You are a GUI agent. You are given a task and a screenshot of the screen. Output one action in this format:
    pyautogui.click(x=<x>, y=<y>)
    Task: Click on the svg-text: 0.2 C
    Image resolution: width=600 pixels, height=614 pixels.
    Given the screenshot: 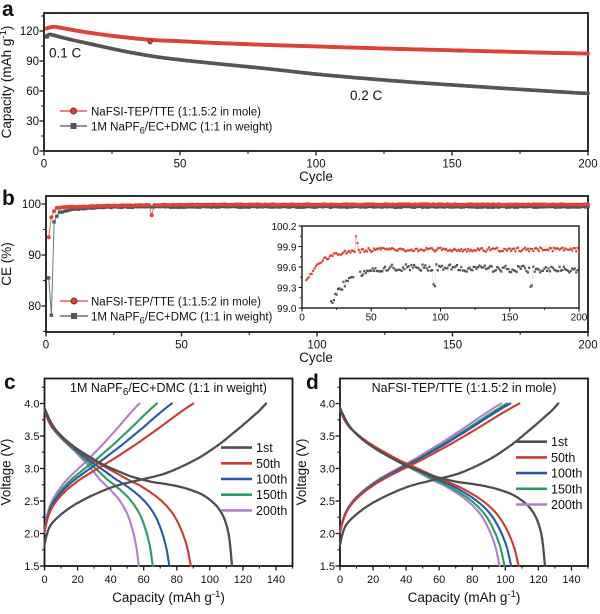 What is the action you would take?
    pyautogui.click(x=366, y=95)
    